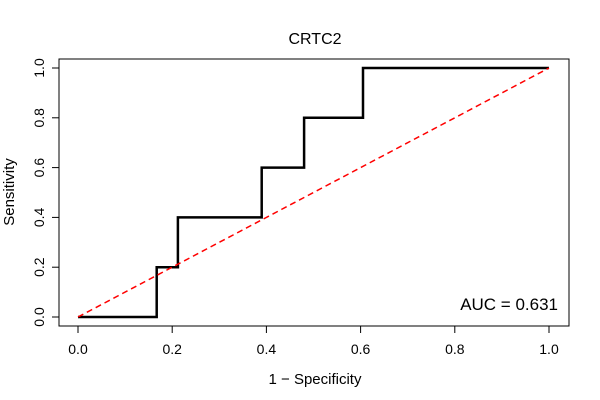 The height and width of the screenshot is (400, 600). Describe the element at coordinates (509, 304) in the screenshot. I see `auc-annotation: AUC = 0.631` at that location.